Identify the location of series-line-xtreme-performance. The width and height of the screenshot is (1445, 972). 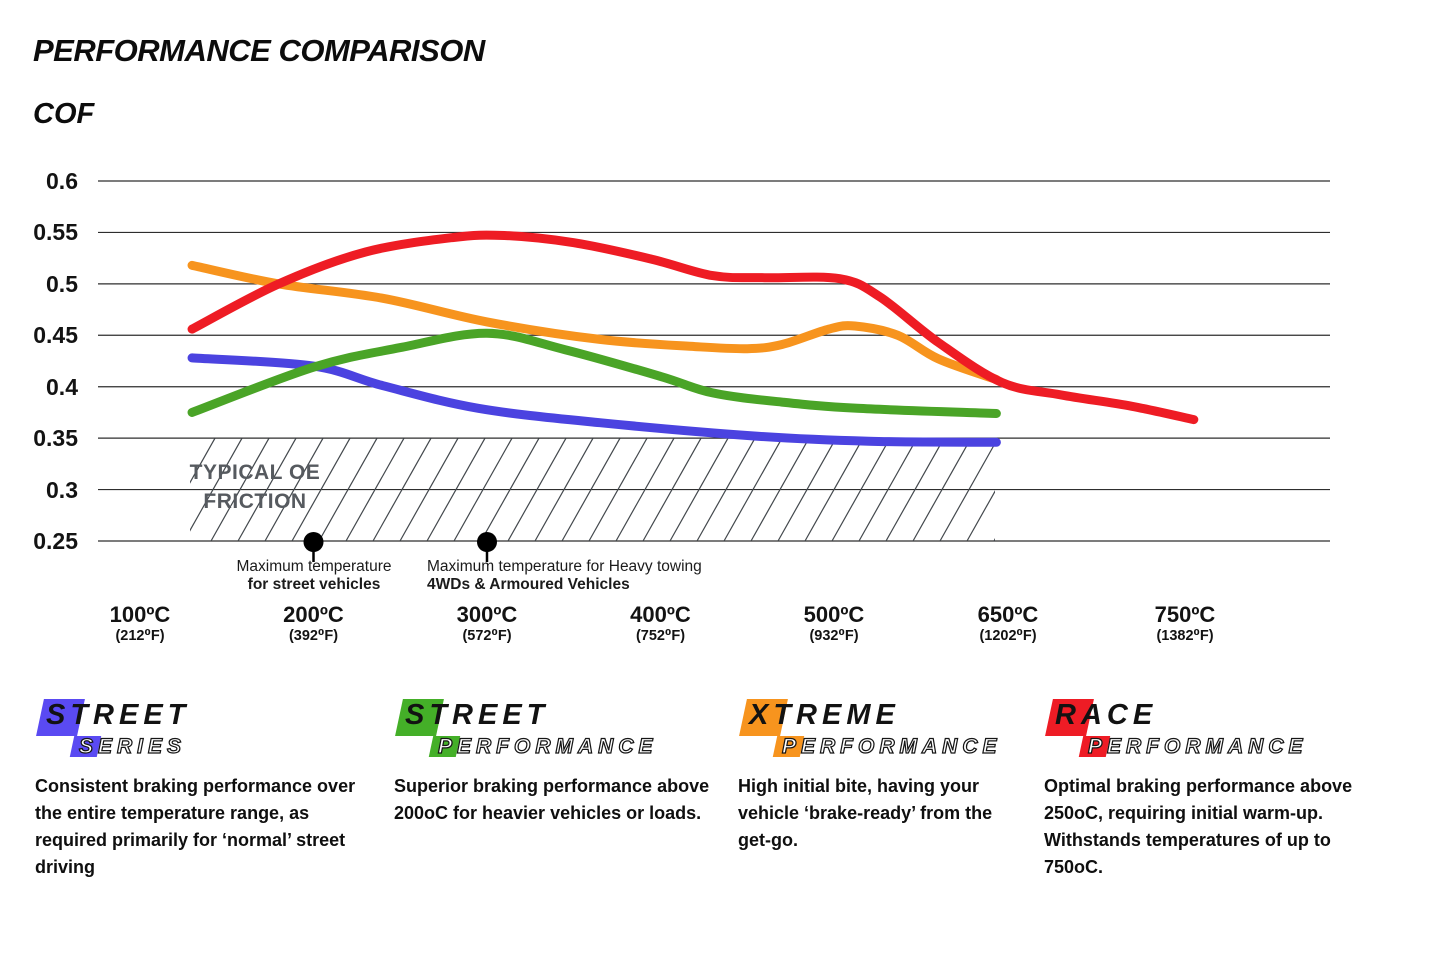
(594, 322).